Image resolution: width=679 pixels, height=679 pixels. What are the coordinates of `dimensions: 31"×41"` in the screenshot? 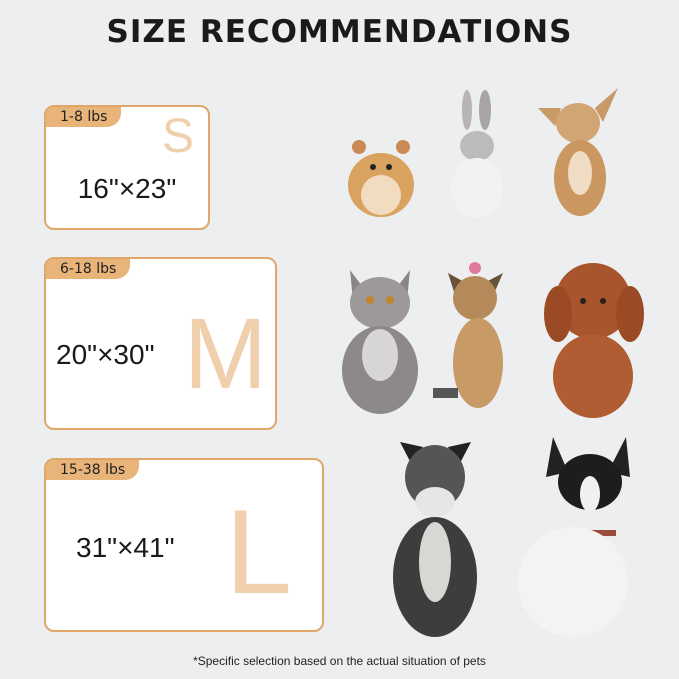 It's located at (125, 547).